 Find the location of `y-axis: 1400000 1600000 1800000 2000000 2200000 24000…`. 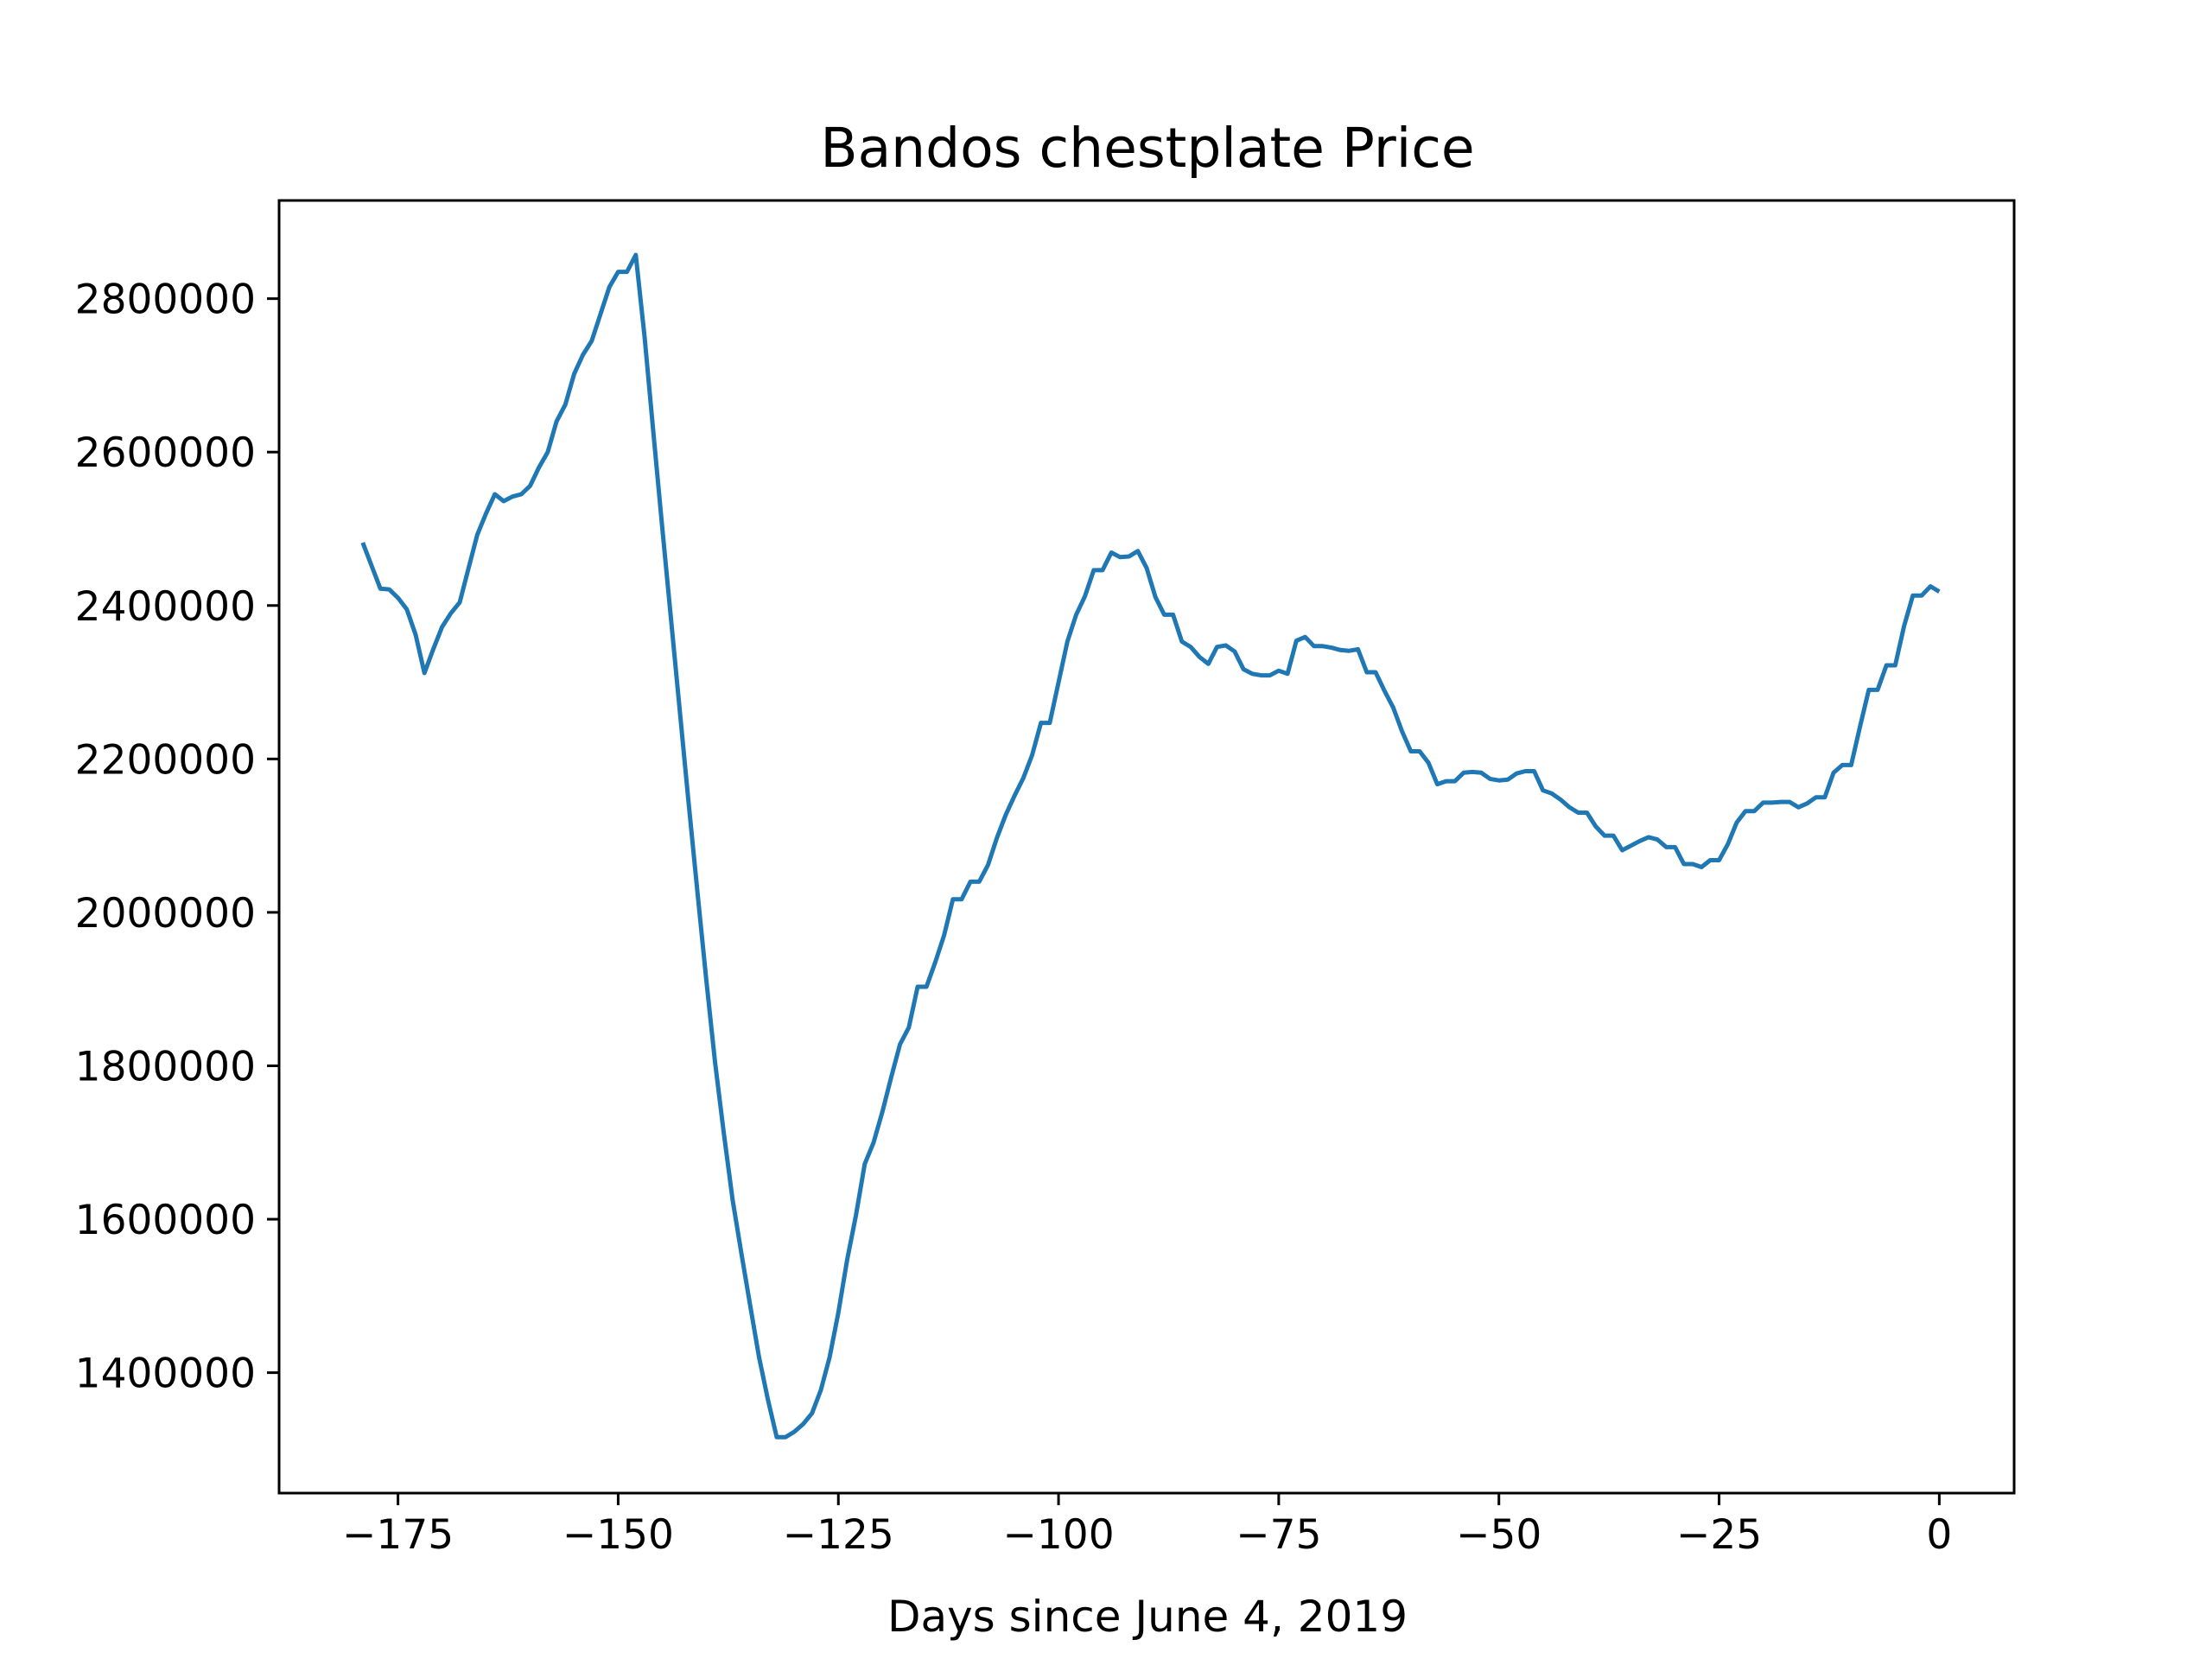

y-axis: 1400000 1600000 1800000 2000000 2200000 24000… is located at coordinates (177, 837).